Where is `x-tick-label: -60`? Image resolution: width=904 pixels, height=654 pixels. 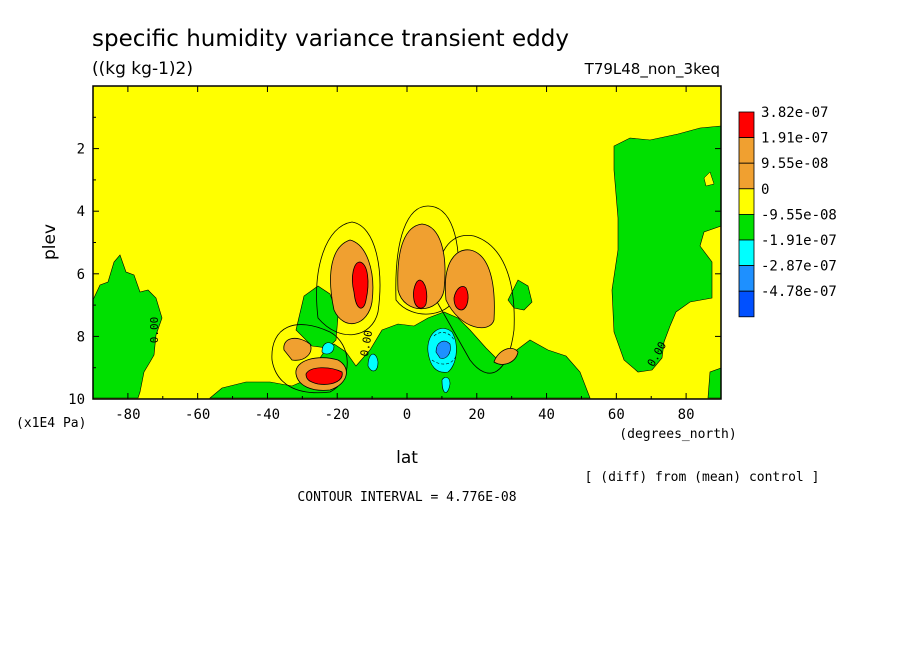 x-tick-label: -60 is located at coordinates (197, 415).